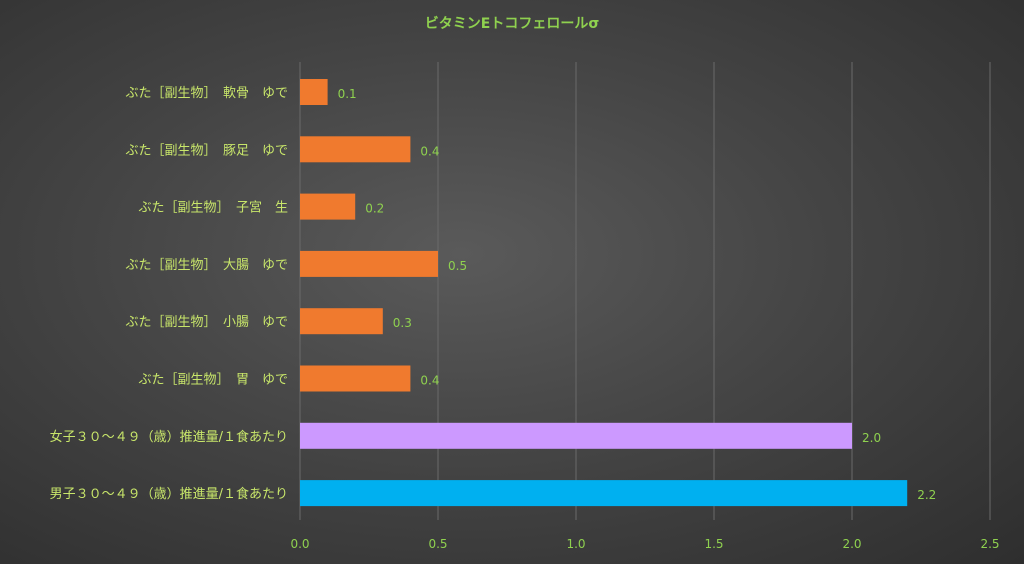 This screenshot has width=1024, height=564. Describe the element at coordinates (644, 544) in the screenshot. I see `x-axis-ticks: 0.0 0.5 1.0 1.5 2.0 2.5` at that location.